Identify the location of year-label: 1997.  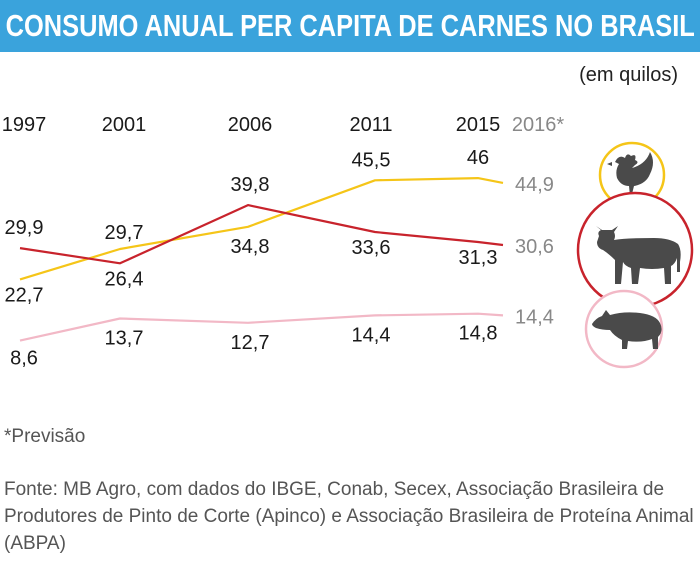
(24, 125).